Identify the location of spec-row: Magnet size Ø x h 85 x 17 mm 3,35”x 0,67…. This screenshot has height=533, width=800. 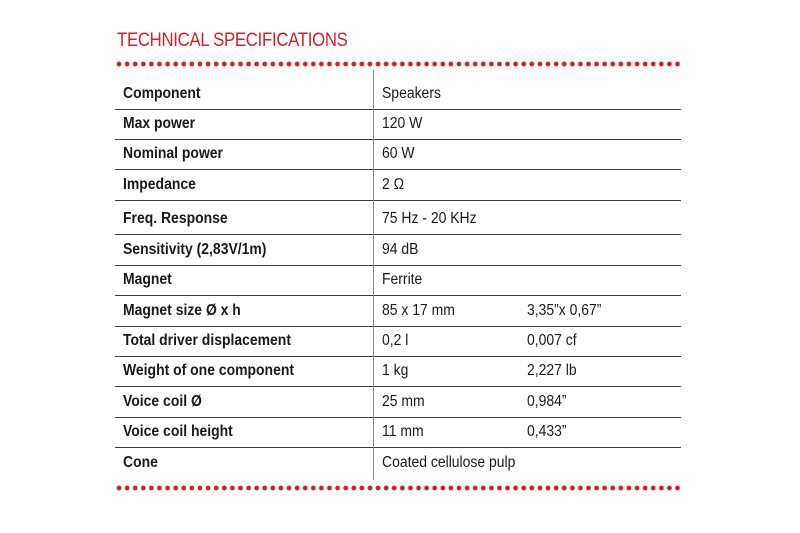
(398, 311).